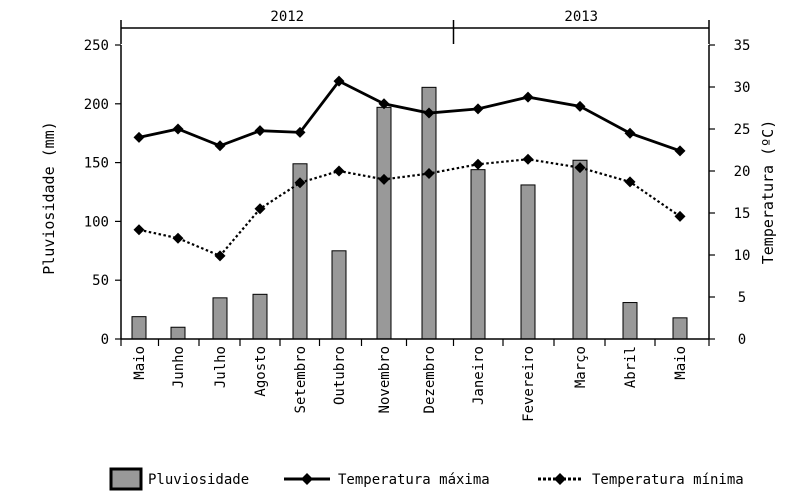 The width and height of the screenshot is (790, 503). What do you see at coordinates (409, 208) in the screenshot?
I see `line-temperatura-minima` at bounding box center [409, 208].